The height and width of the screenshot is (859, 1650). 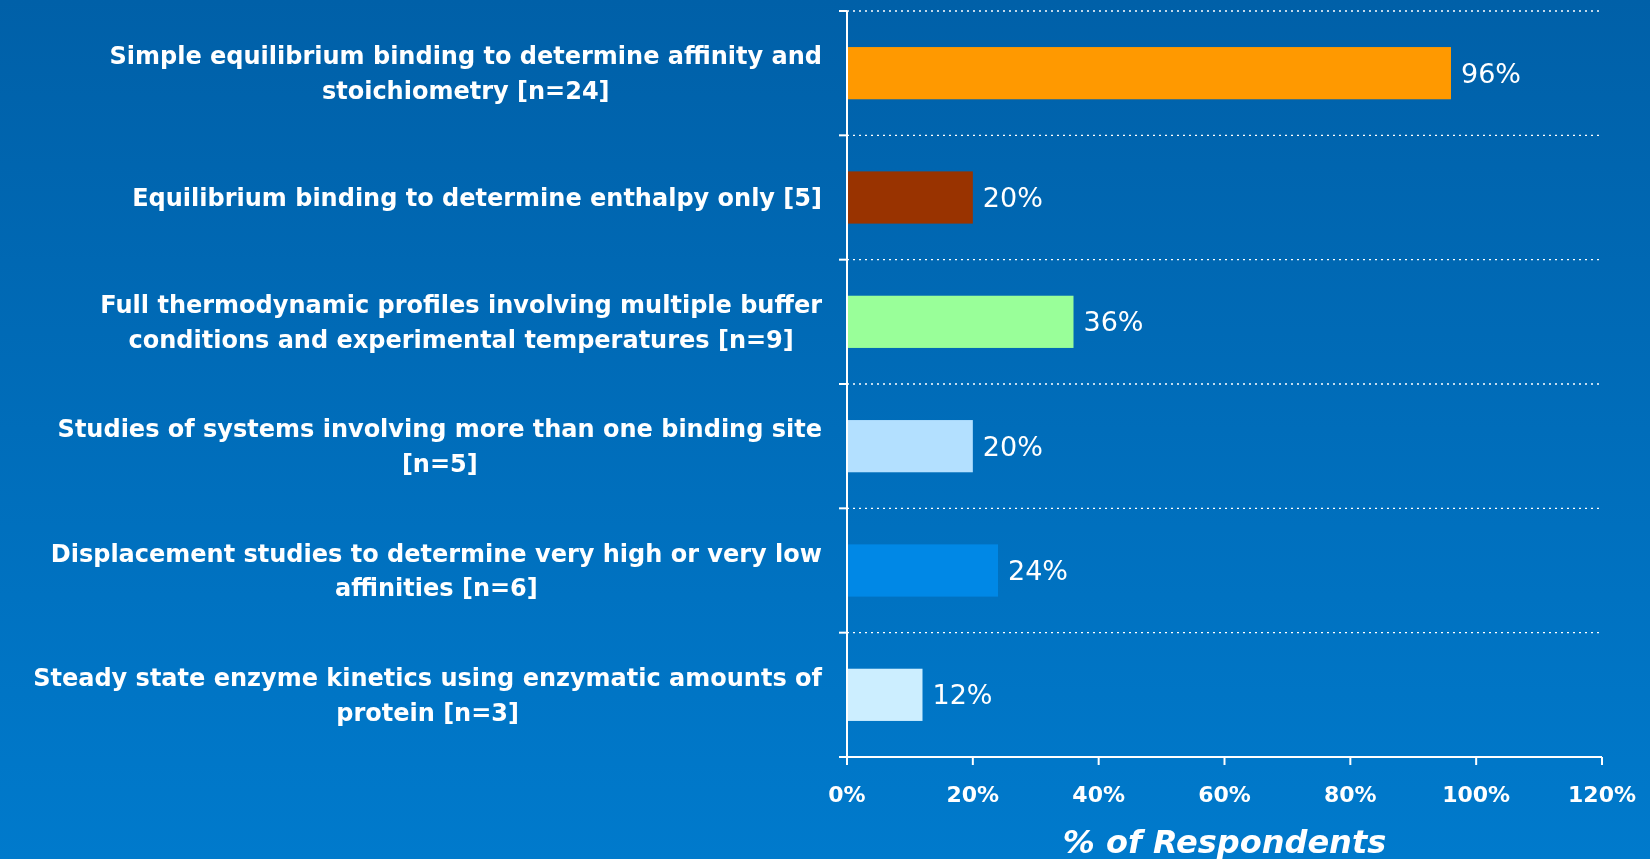 I want to click on data-label: 12%, so click(x=962, y=695).